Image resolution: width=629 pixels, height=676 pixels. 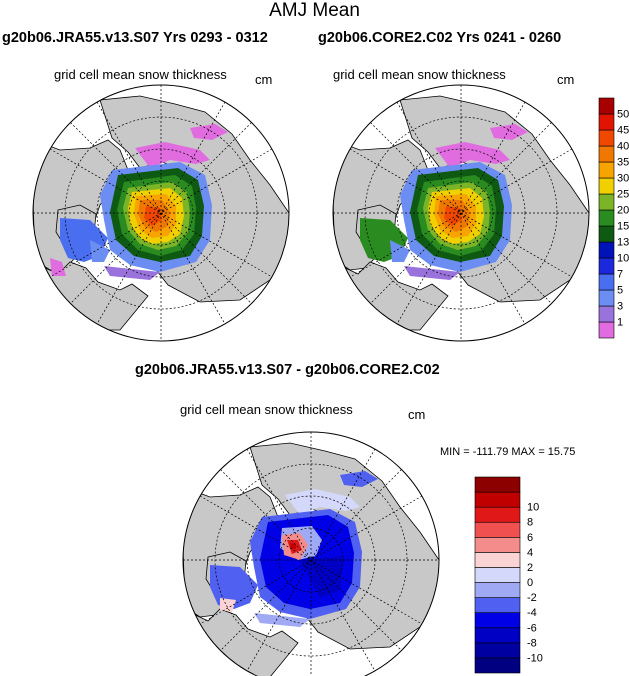 What do you see at coordinates (530, 568) in the screenshot?
I see `colorbar-tick-label: 2` at bounding box center [530, 568].